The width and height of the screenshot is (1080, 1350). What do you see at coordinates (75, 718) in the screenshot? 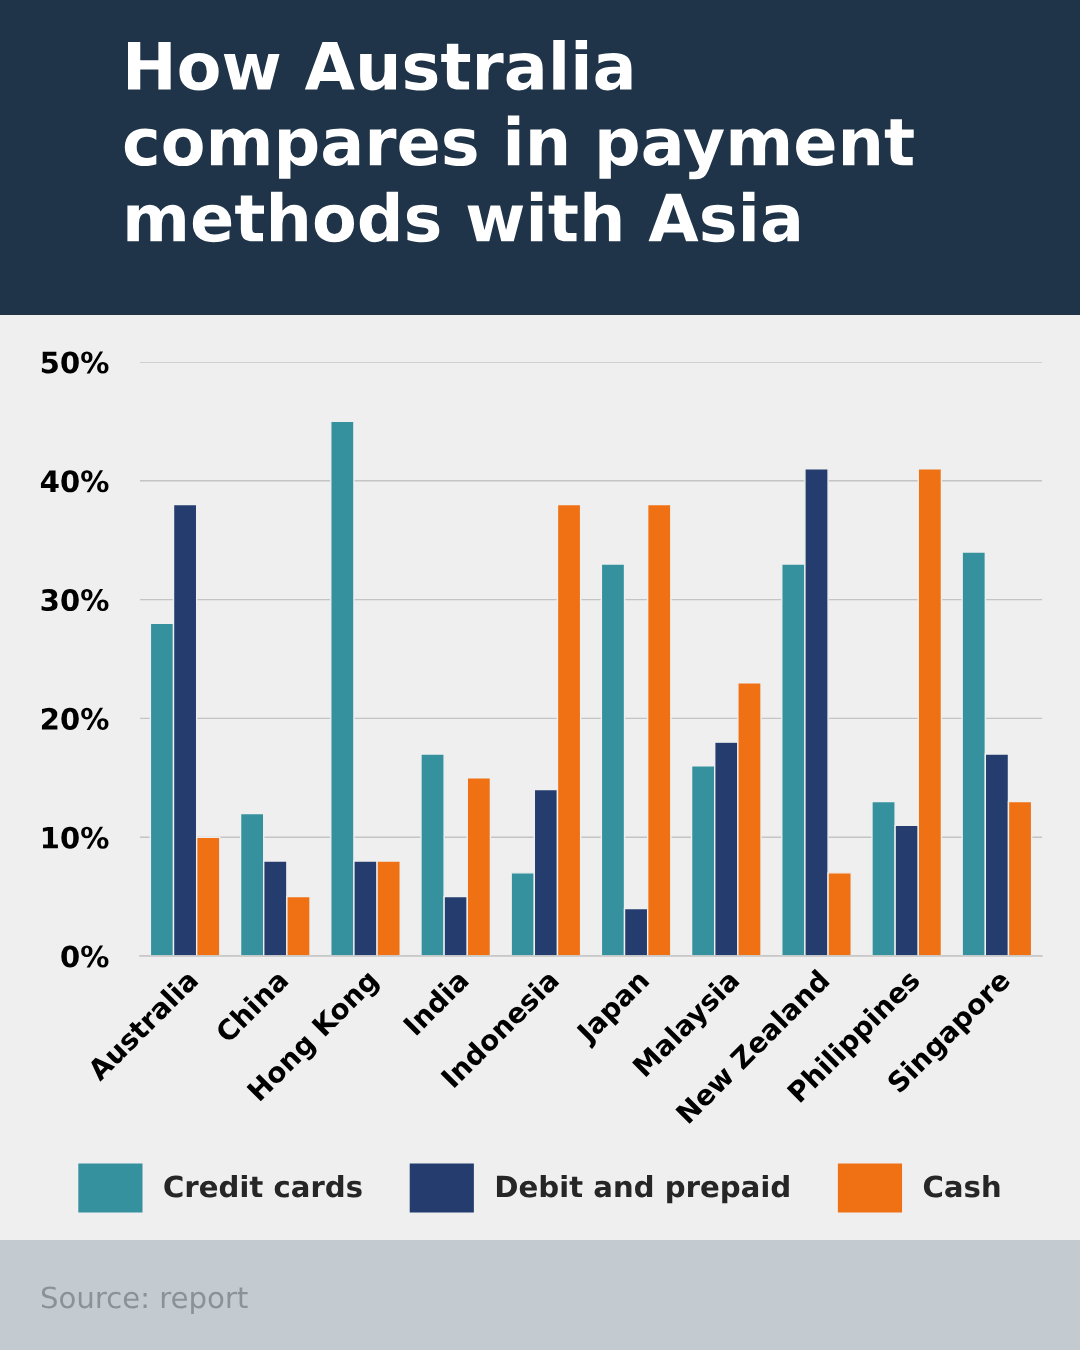
I see `y-tick-label: 20%` at bounding box center [75, 718].